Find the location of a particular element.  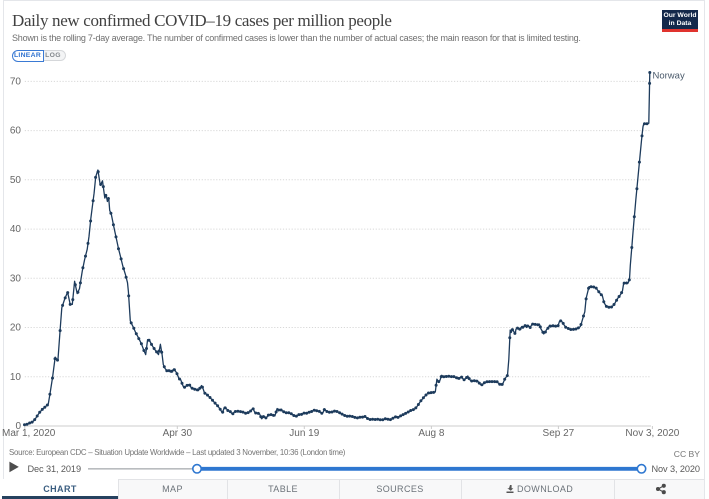

svg-text: 0 is located at coordinates (18, 426).